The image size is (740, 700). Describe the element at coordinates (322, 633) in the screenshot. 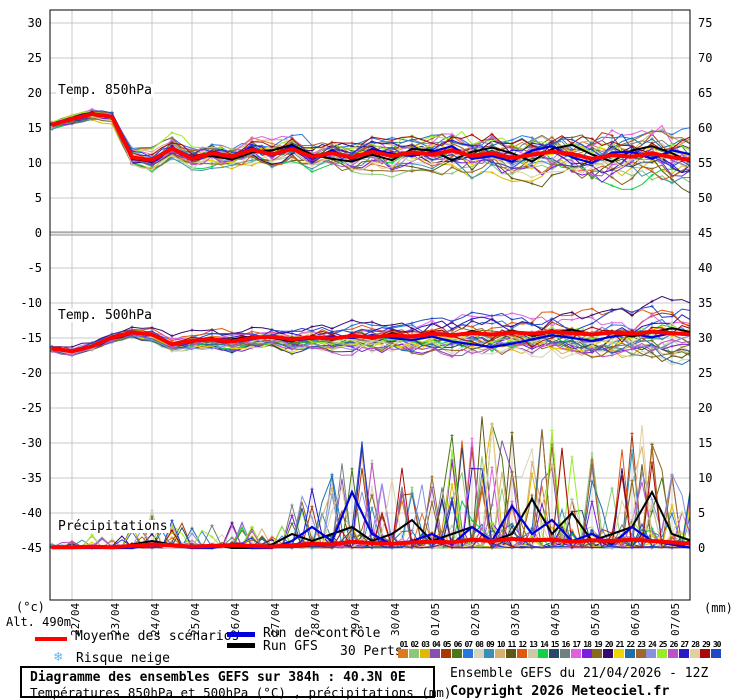

I see `legend-control-label: Run de contrôle` at that location.